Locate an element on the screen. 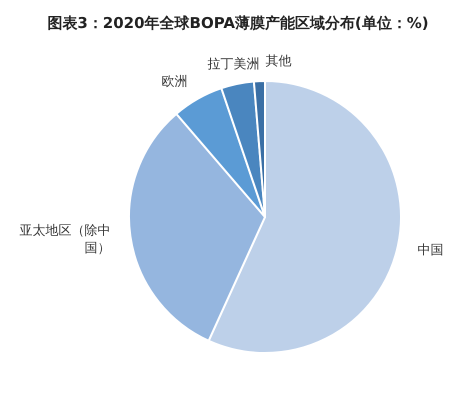  slice-label: 中国 is located at coordinates (430, 250).